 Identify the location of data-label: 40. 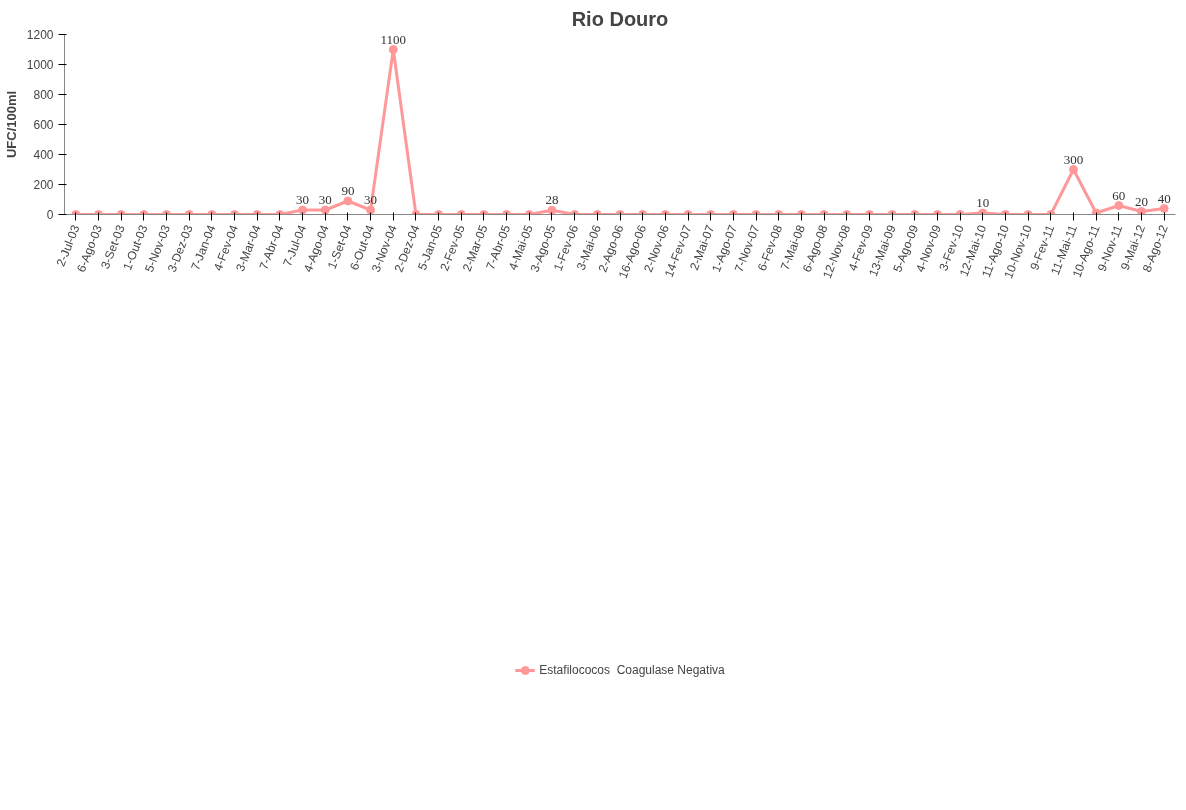
(1164, 198).